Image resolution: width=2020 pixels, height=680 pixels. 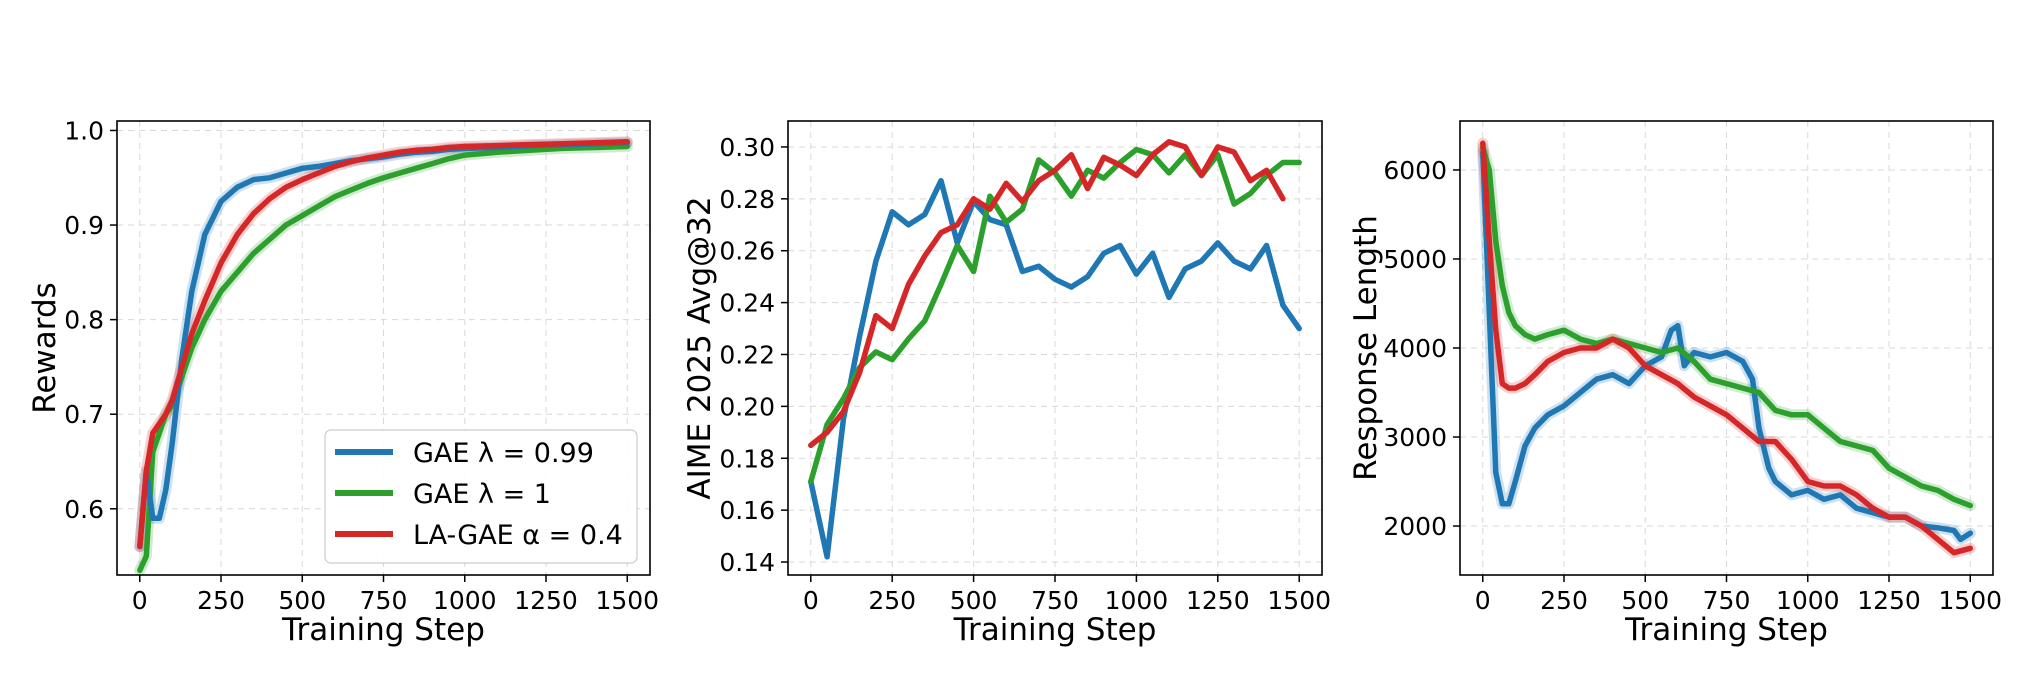 What do you see at coordinates (518, 535) in the screenshot?
I see `legend-label: LA-GAE α = 0.4` at bounding box center [518, 535].